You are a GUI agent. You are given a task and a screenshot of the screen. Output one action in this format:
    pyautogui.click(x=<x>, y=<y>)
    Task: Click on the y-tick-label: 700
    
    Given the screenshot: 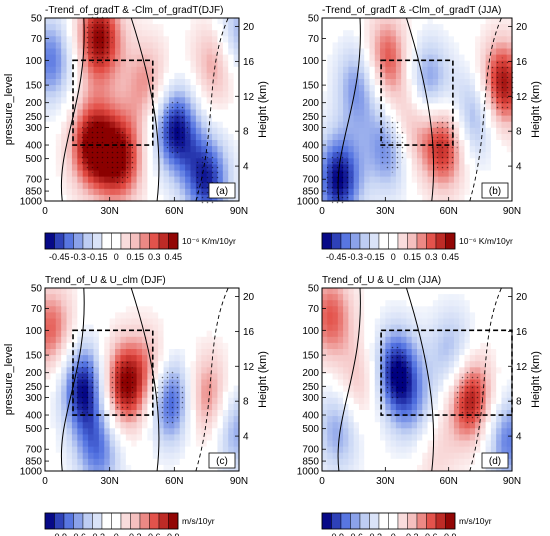 What is the action you would take?
    pyautogui.click(x=33, y=180)
    